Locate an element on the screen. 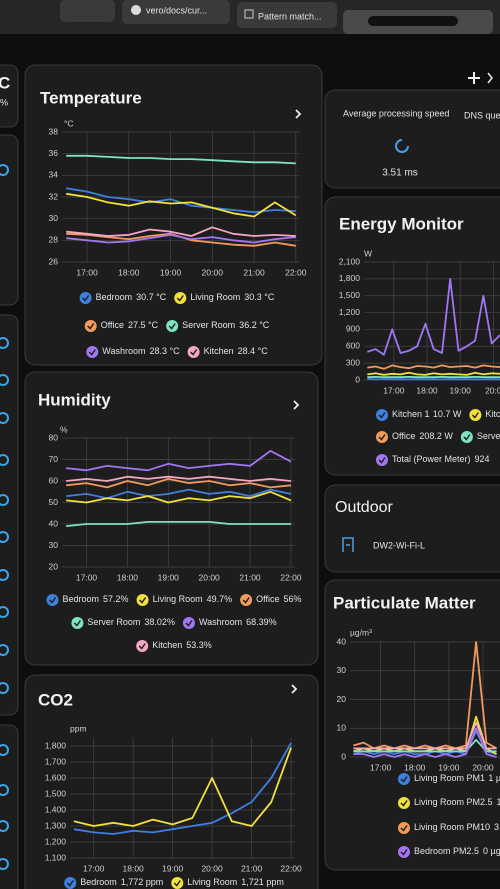 The width and height of the screenshot is (500, 889). y-tick-label: 1,500 is located at coordinates (350, 295).